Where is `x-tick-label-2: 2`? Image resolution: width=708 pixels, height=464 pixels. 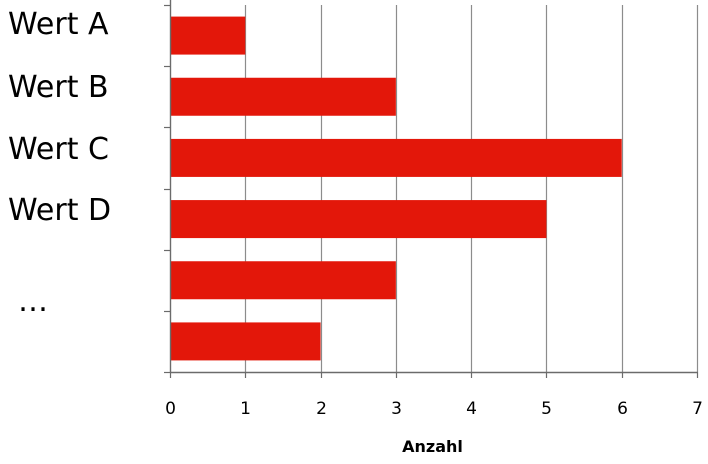 x-tick-label-2: 2 is located at coordinates (321, 409).